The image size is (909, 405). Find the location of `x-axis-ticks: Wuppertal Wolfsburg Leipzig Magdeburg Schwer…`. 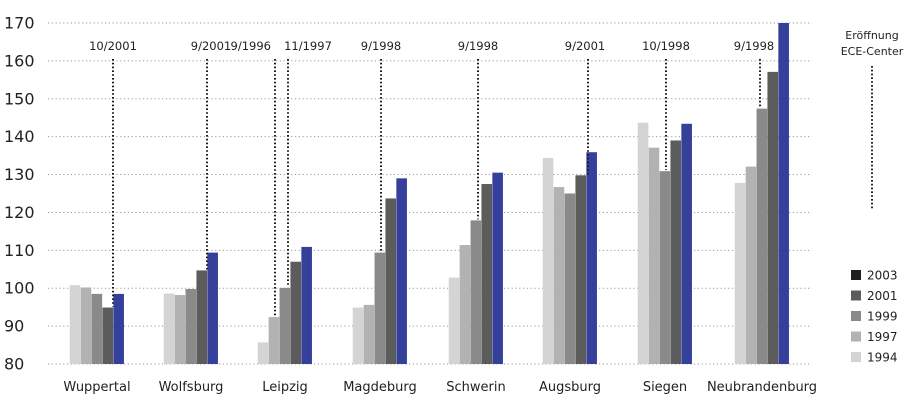

x-axis-ticks: Wuppertal Wolfsburg Leipzig Magdeburg Schwer… is located at coordinates (440, 387).